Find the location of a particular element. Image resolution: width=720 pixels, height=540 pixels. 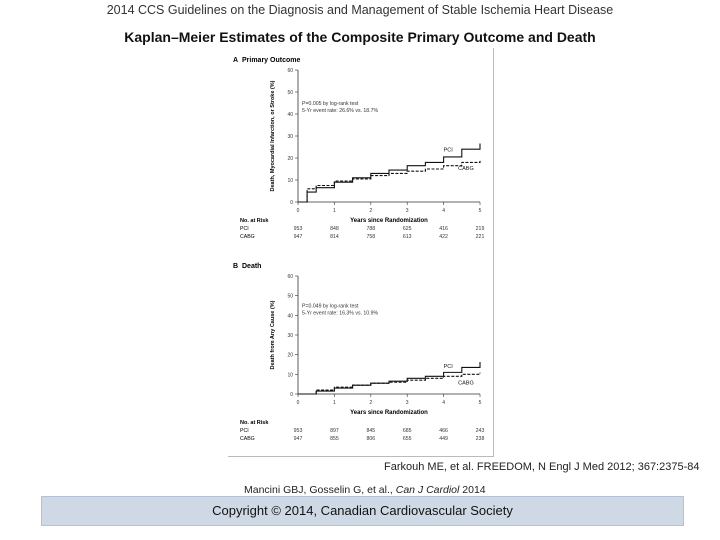

panel-b-x-tick-label: 4 is located at coordinates (443, 403).